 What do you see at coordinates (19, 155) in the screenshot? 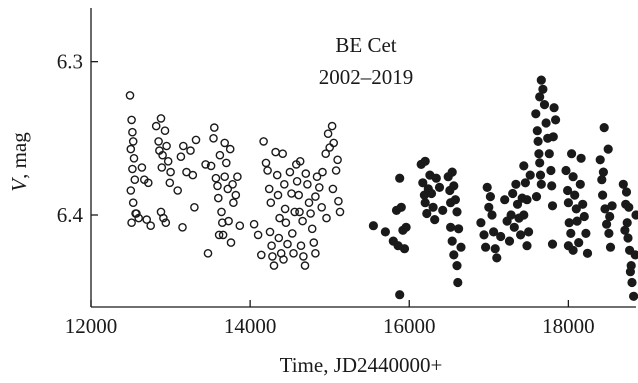
I see `y-axis-label-unit: , mag` at bounding box center [19, 155].